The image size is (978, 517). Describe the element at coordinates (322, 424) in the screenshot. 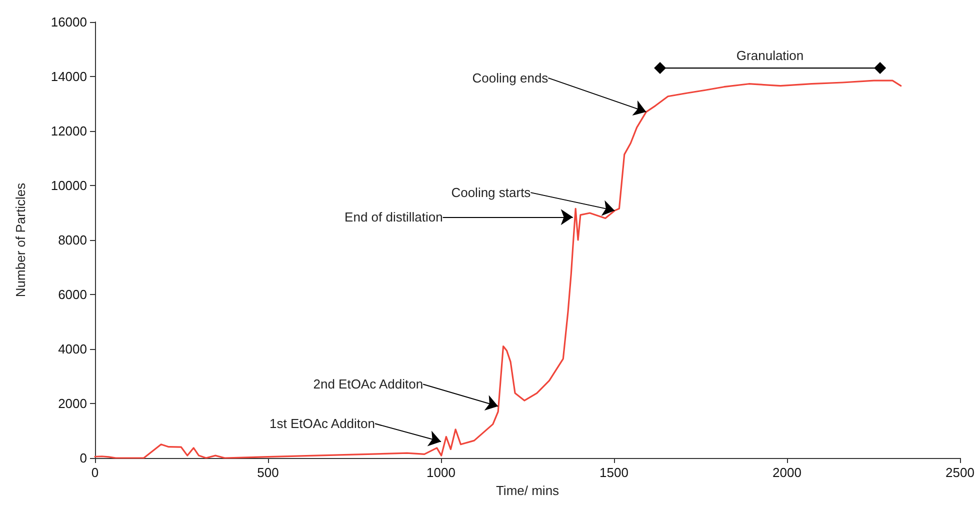

I see `annotation: 1st EtOAc Additon` at that location.